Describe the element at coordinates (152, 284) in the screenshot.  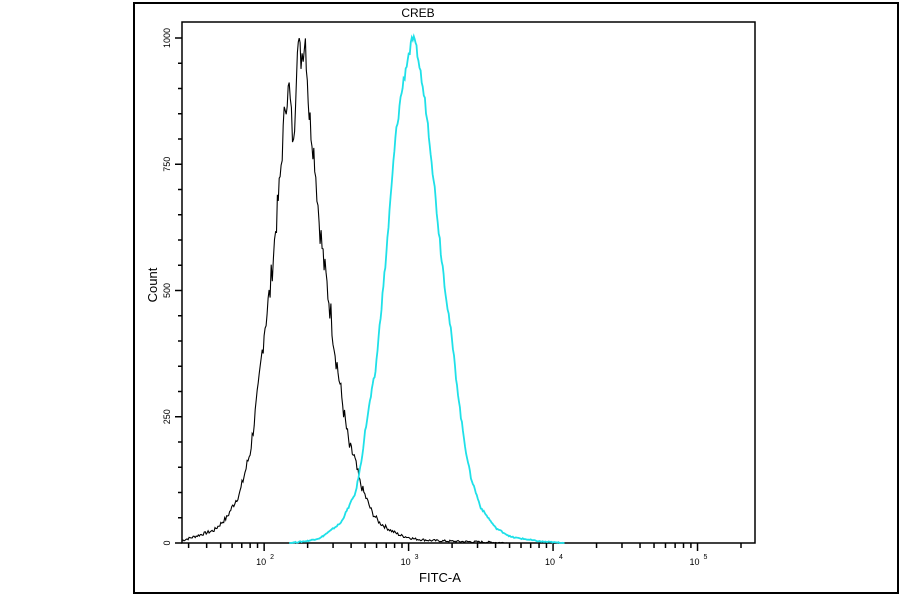
I see `y-axis-label: Count` at that location.